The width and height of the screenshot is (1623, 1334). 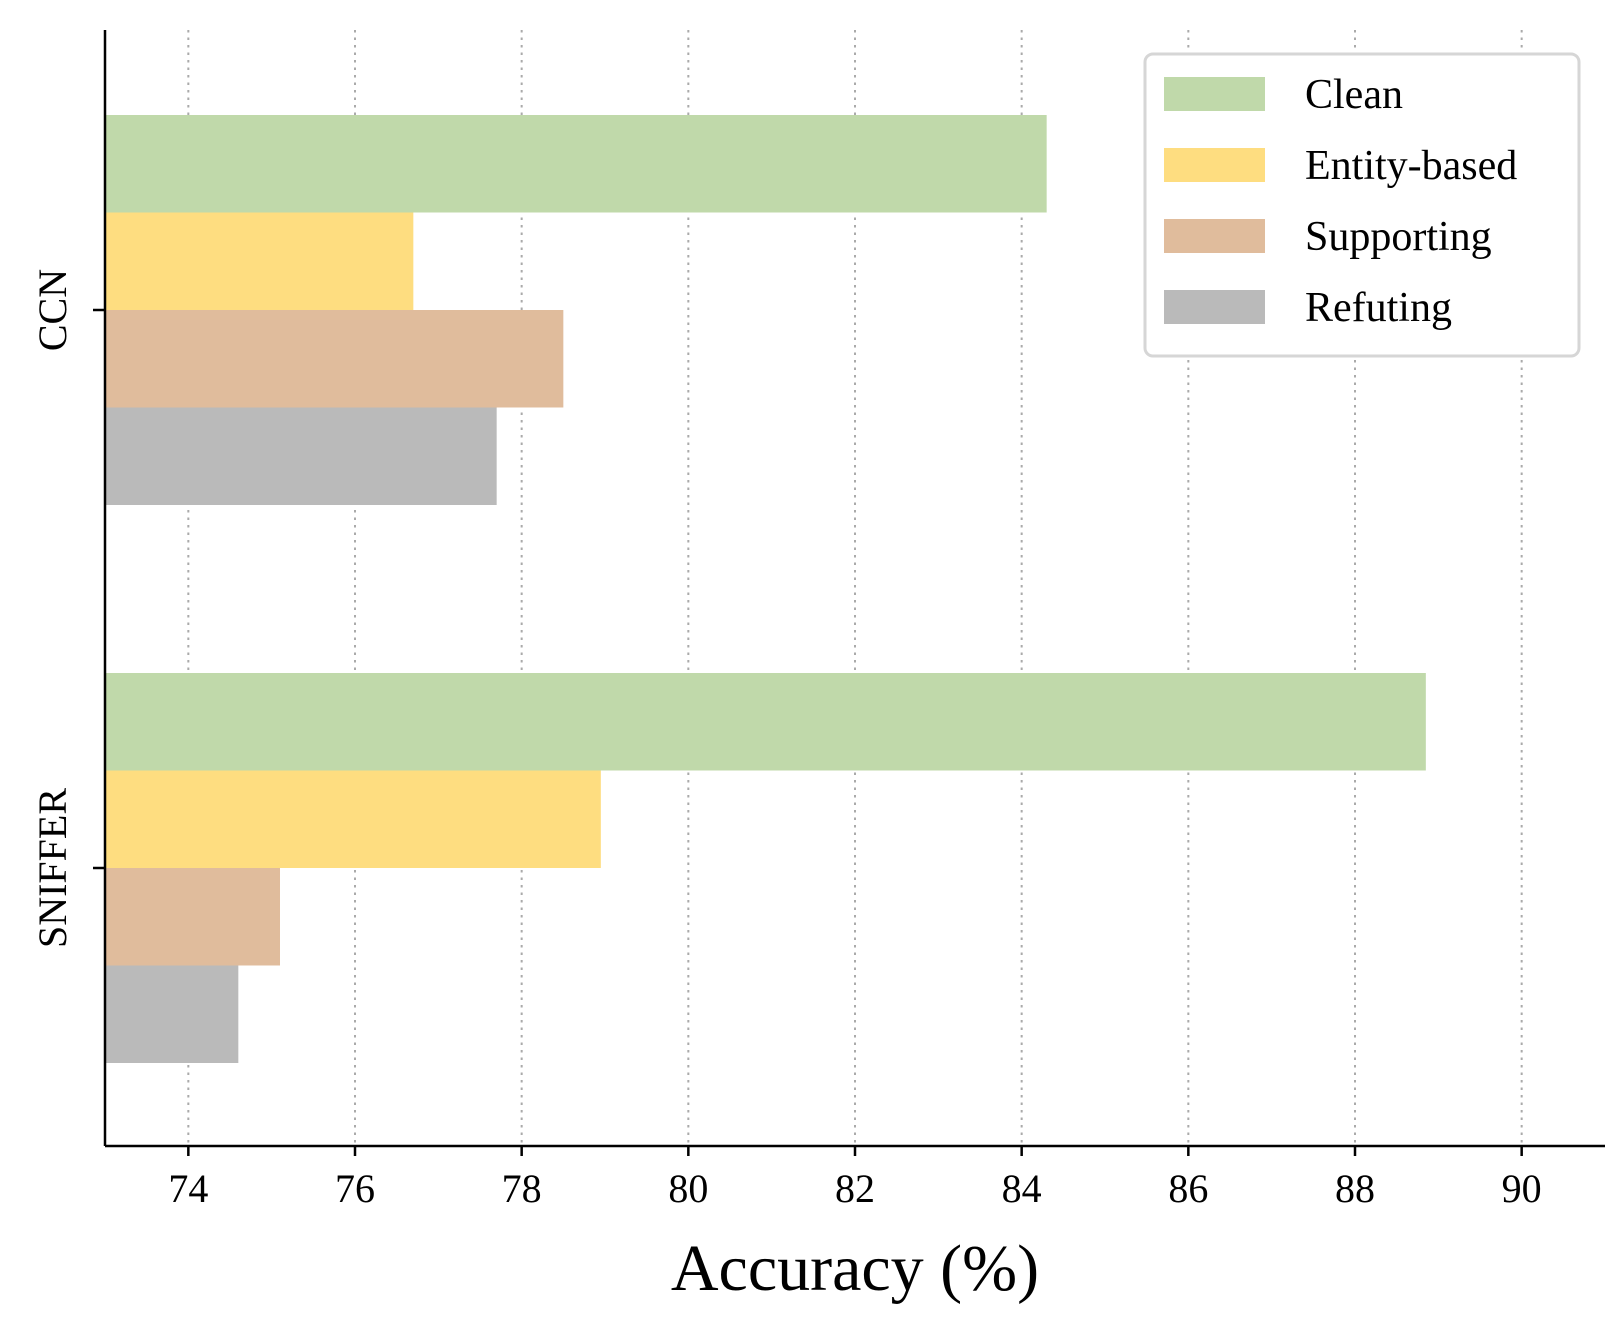 I want to click on legend-label: Clean, so click(x=1354, y=95).